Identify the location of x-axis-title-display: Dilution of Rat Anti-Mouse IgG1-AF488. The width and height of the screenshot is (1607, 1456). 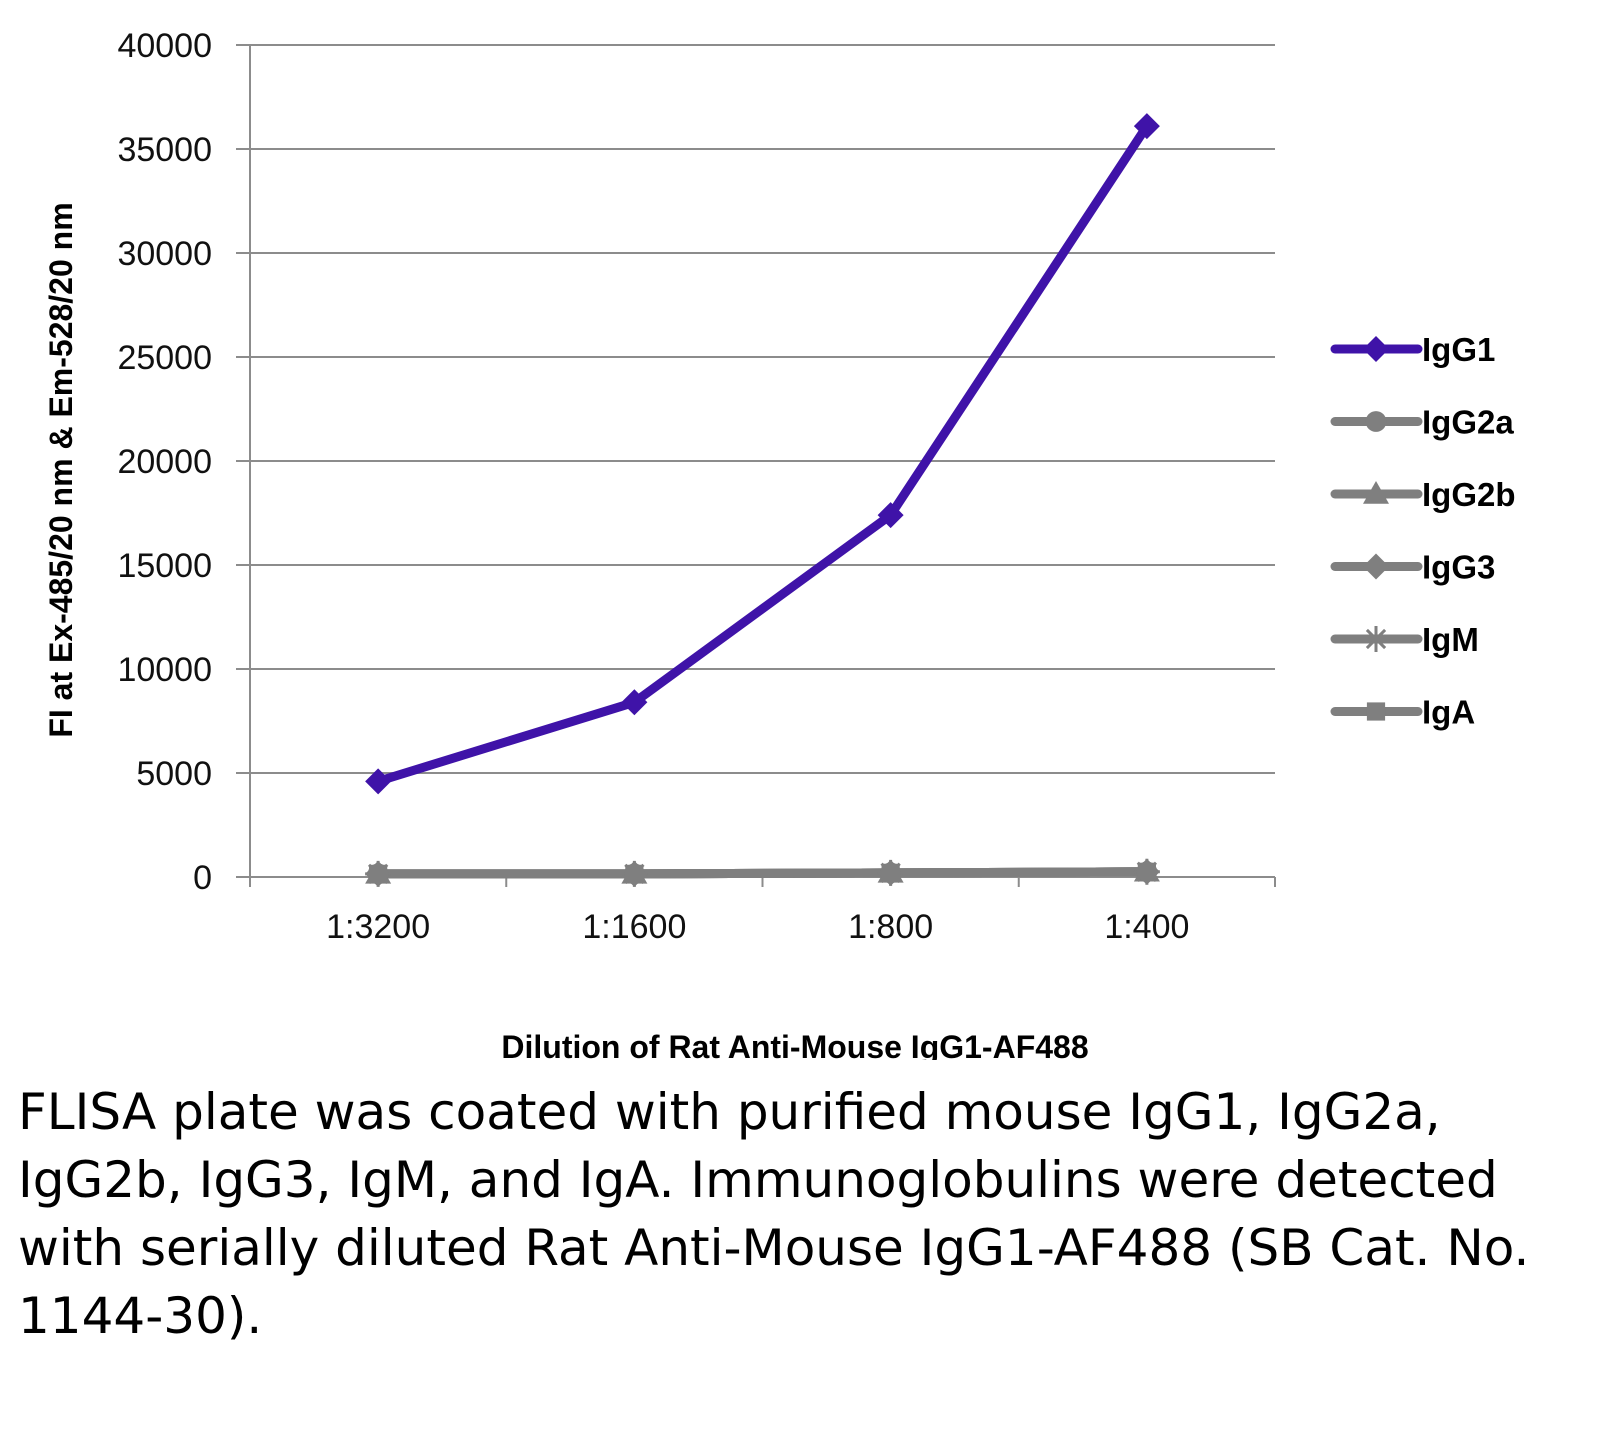
(794, 1044).